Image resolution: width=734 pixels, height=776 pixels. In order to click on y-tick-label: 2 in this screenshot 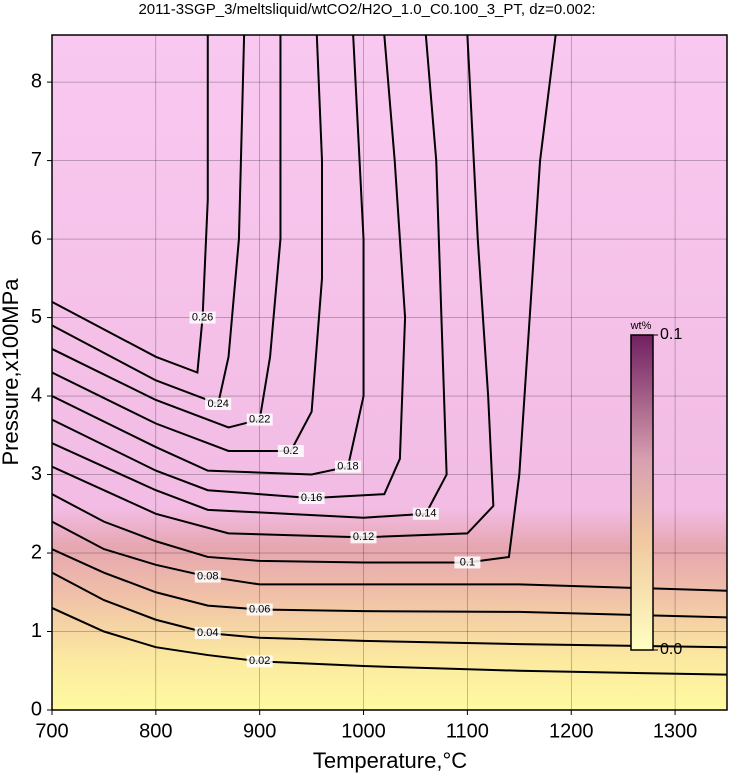, I will do `click(36, 552)`.